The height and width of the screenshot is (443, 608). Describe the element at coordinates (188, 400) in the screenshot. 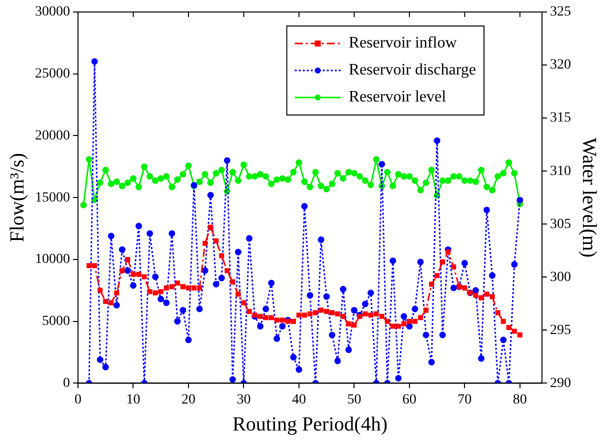

I see `x-tick-label: 20` at that location.